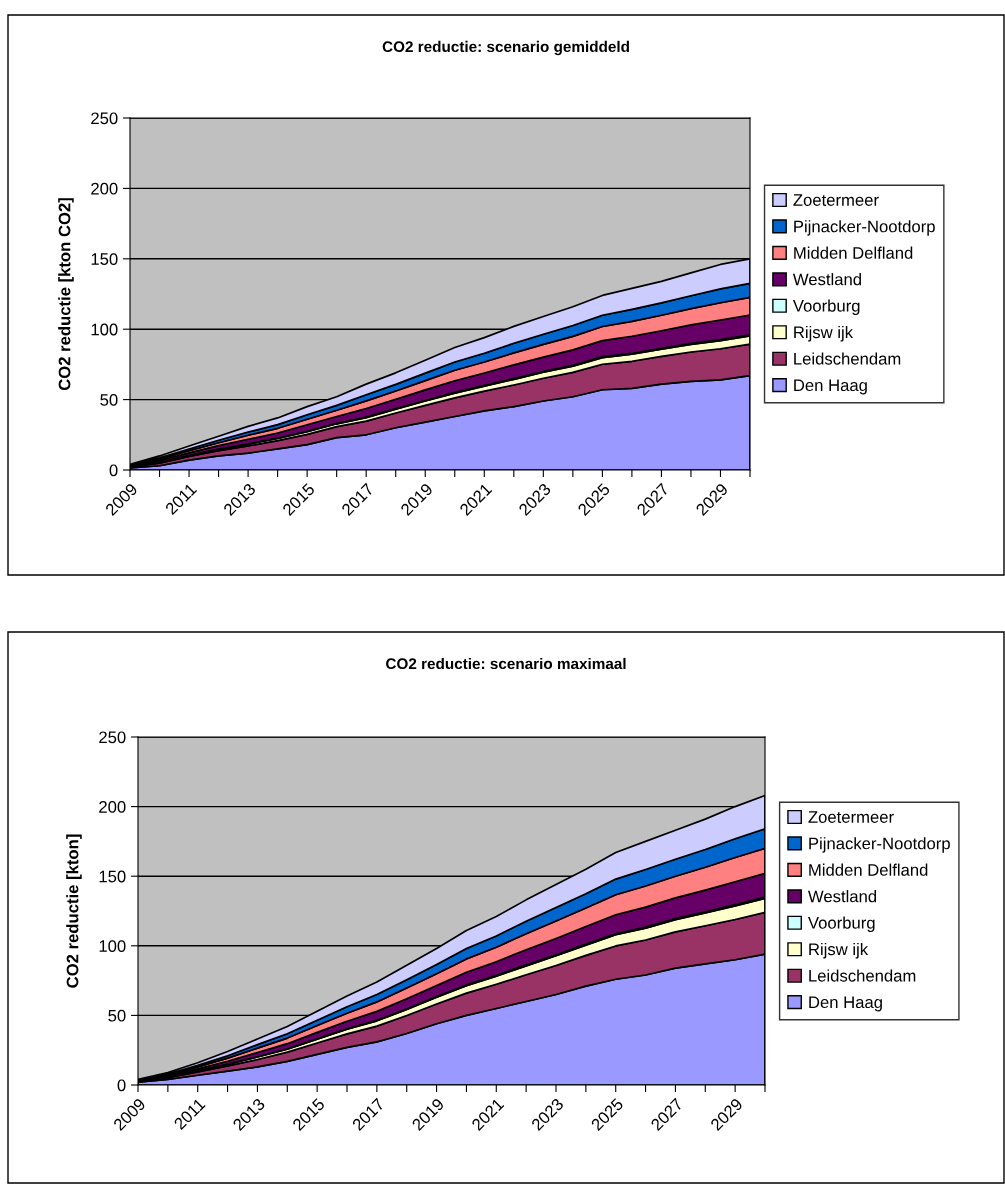 The image size is (1005, 1184). What do you see at coordinates (66, 294) in the screenshot?
I see `y-axis-title: CO2 reductie [kton CO2]` at bounding box center [66, 294].